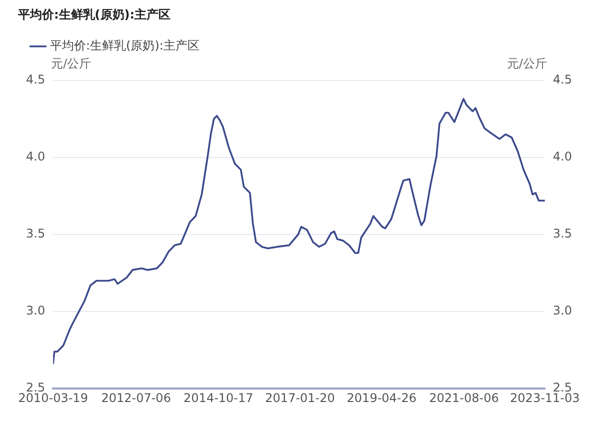 This screenshot has height=439, width=600. I want to click on chart-title: 平均价:生鲜乳(原奶):主产区, so click(94, 14).